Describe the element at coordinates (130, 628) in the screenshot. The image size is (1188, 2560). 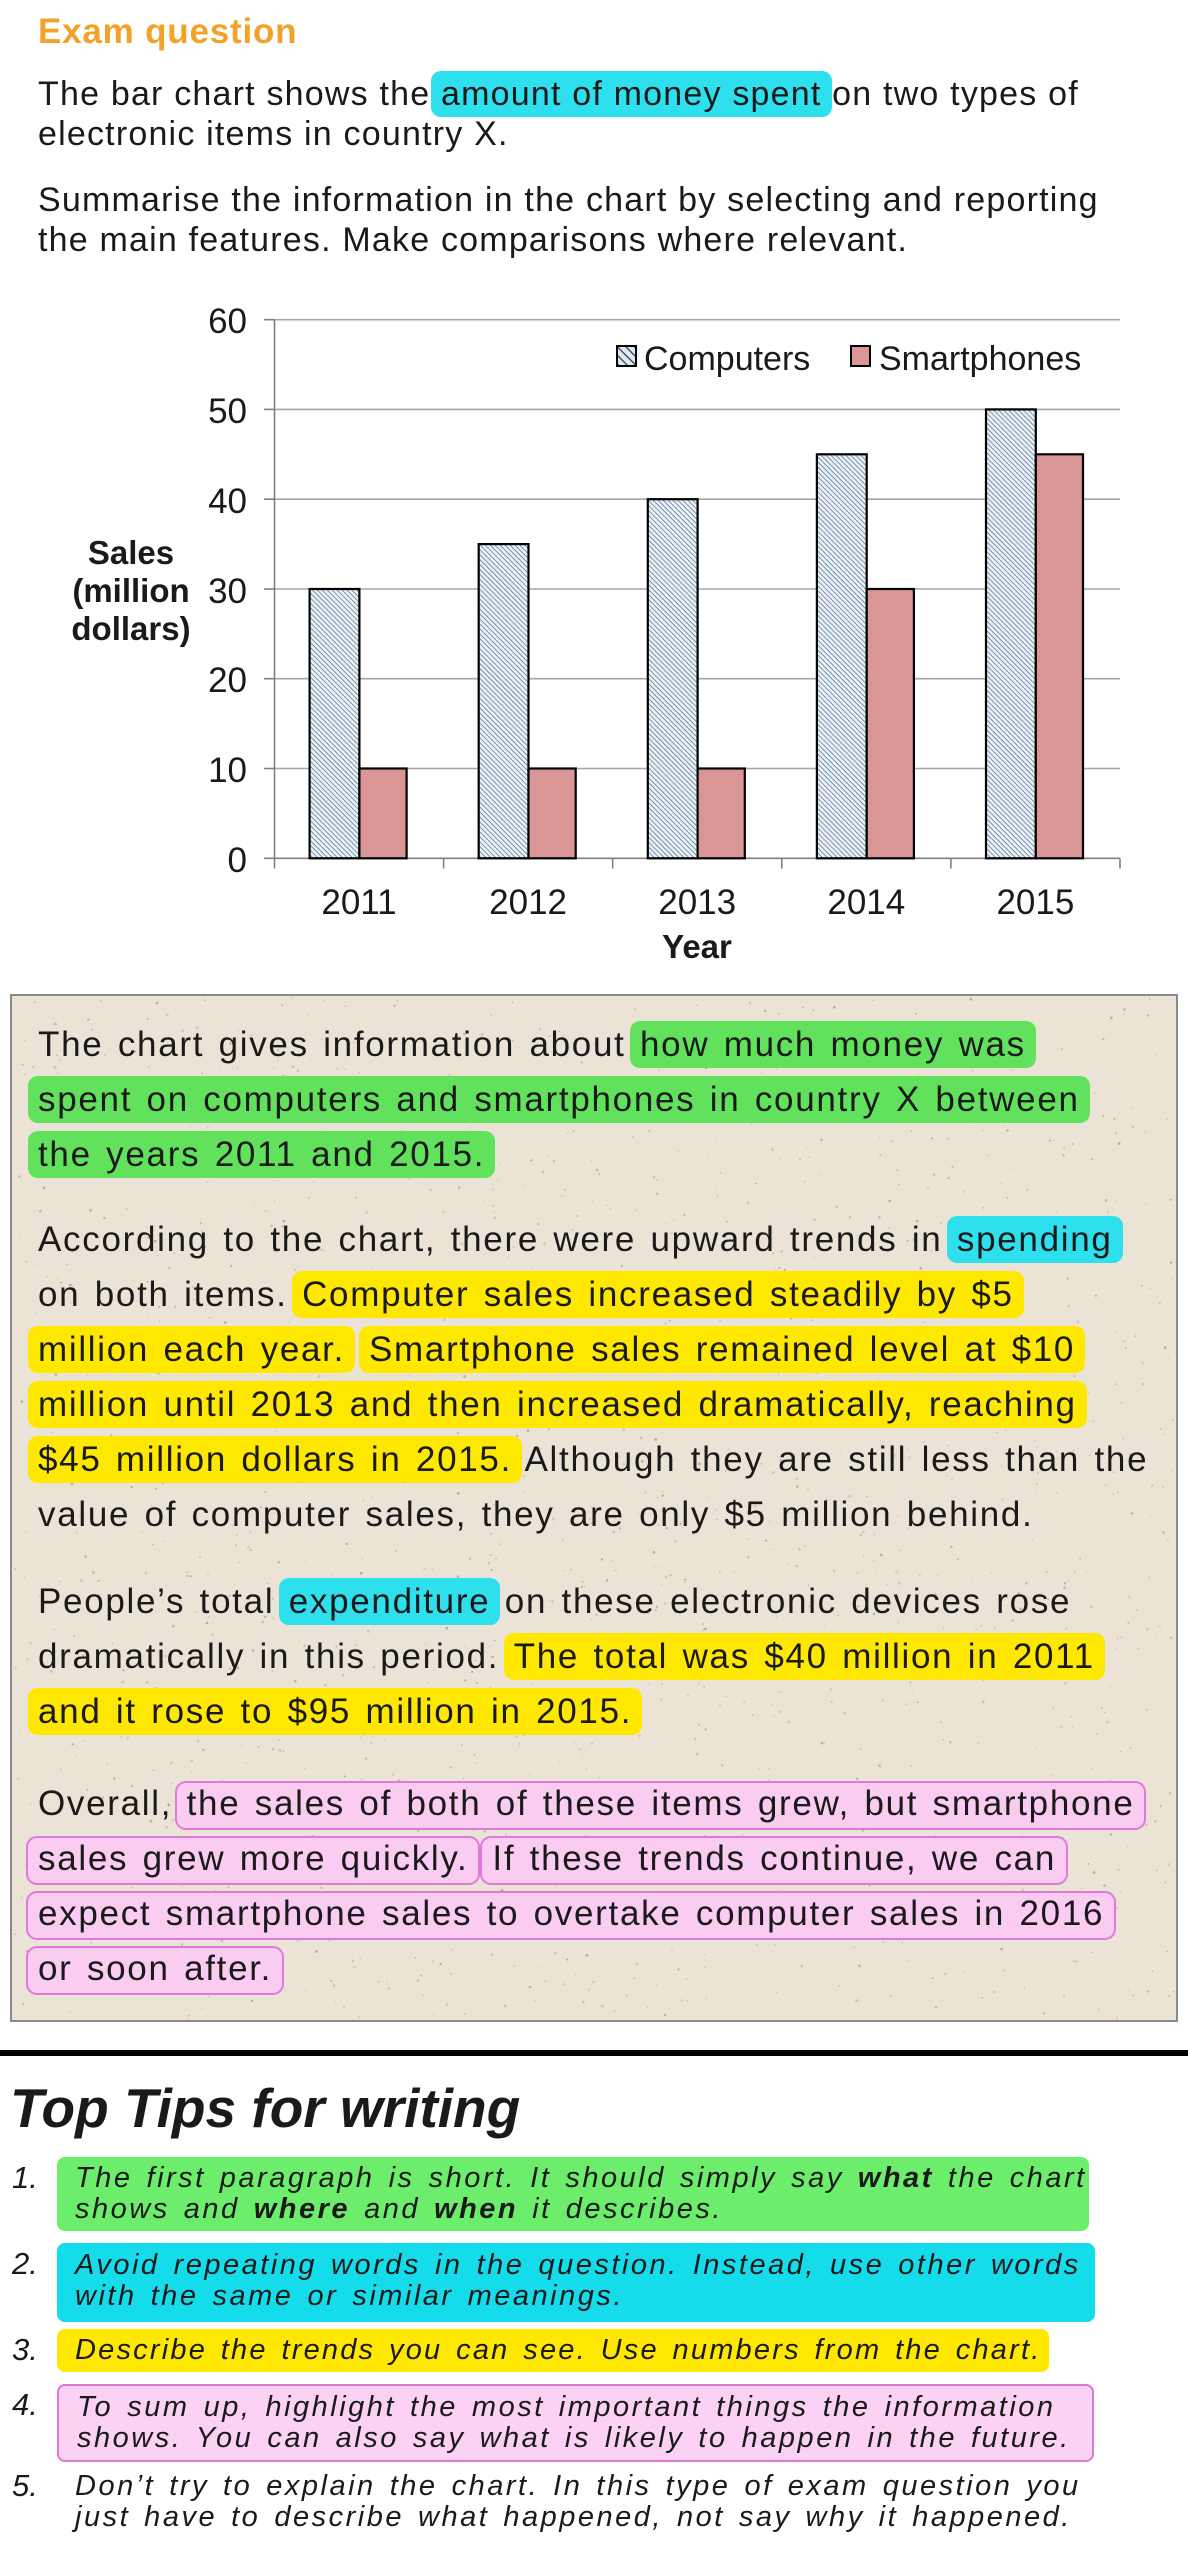
I see `svg-text: dollars)` at that location.